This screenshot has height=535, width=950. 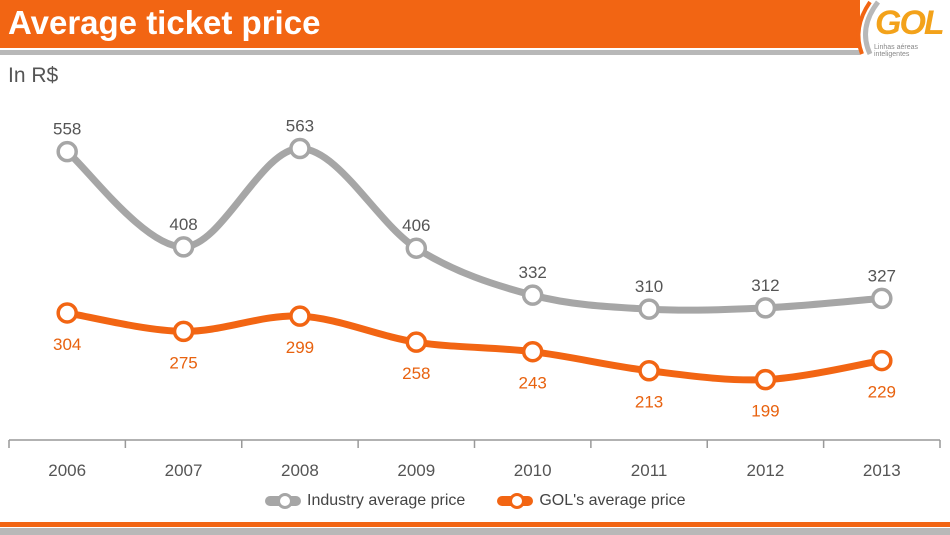 I want to click on data-label-0: 327, so click(x=882, y=275).